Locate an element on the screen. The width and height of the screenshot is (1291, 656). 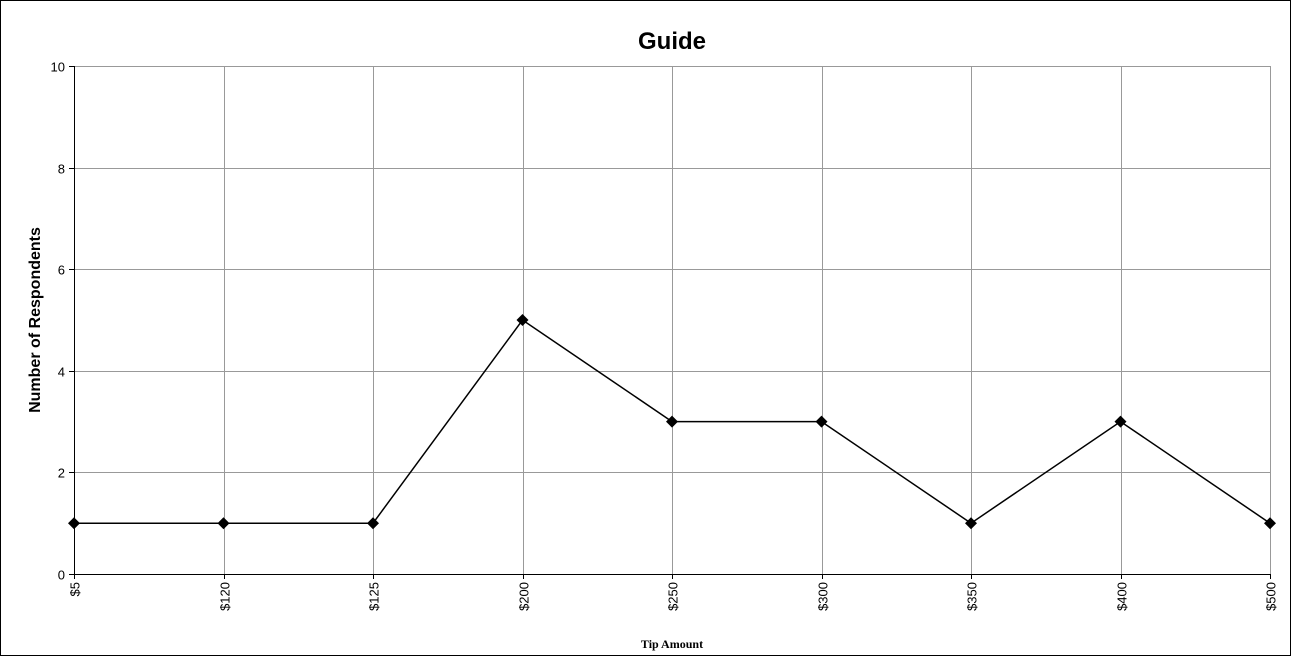
x-tick-label: $400 is located at coordinates (1122, 596).